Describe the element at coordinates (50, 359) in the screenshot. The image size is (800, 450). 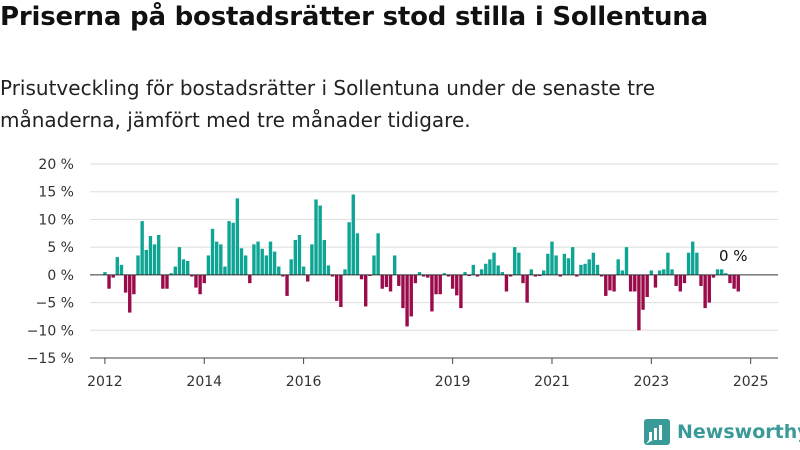
I see `y-tick-label: −15 %` at that location.